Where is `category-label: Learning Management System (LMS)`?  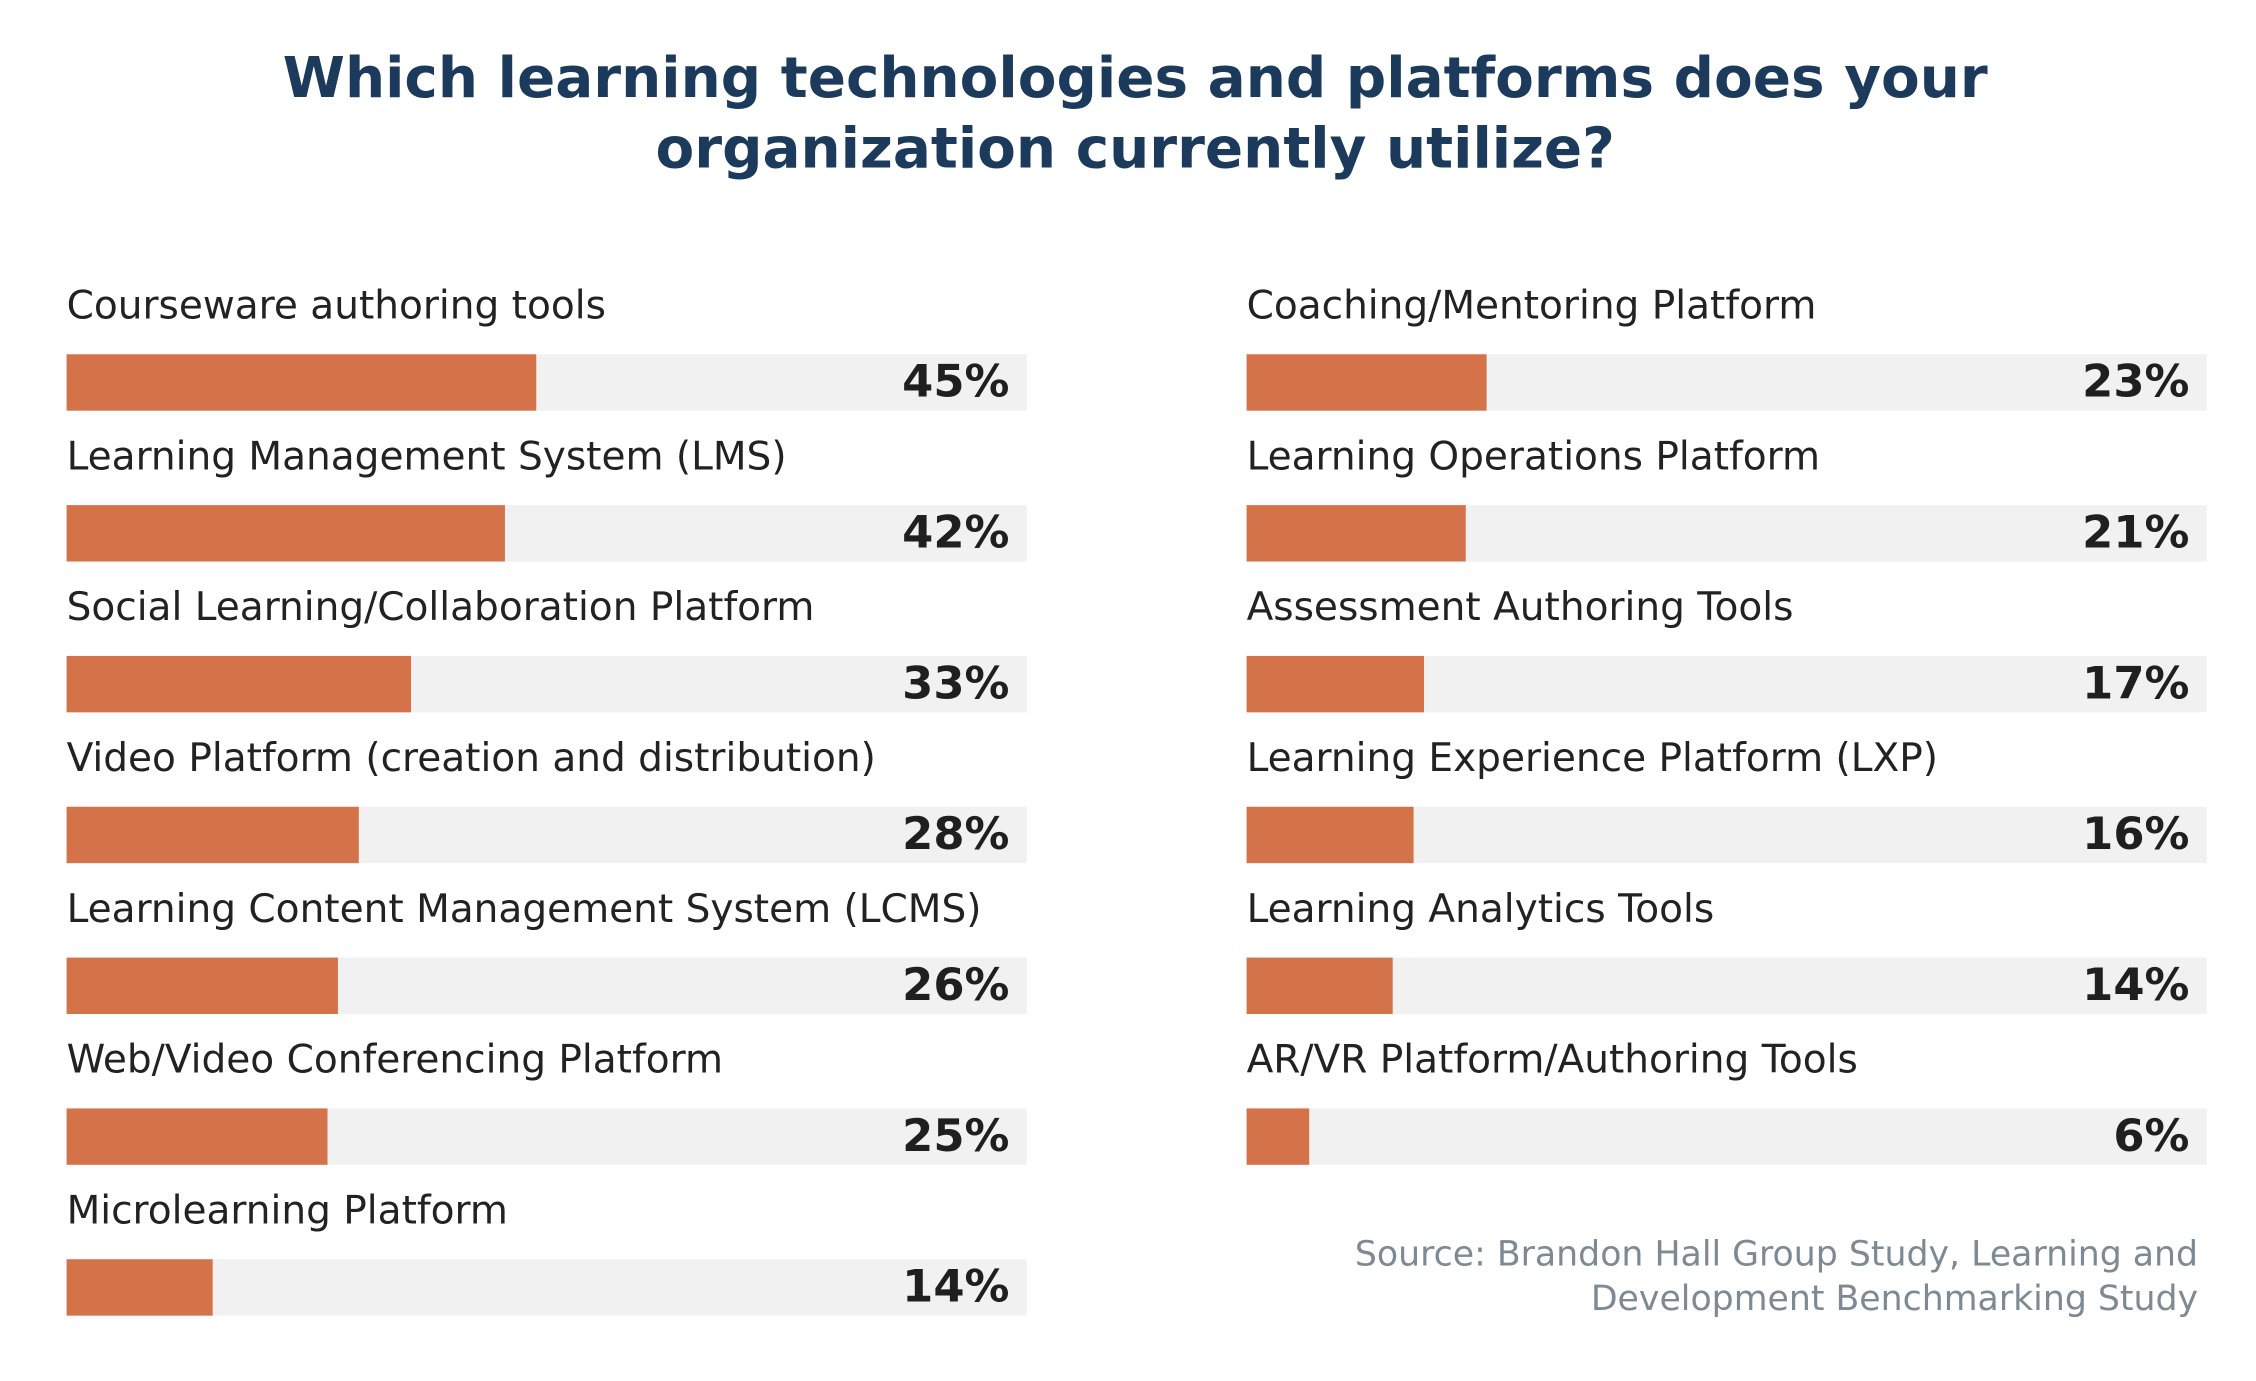
category-label: Learning Management System (LMS) is located at coordinates (427, 456).